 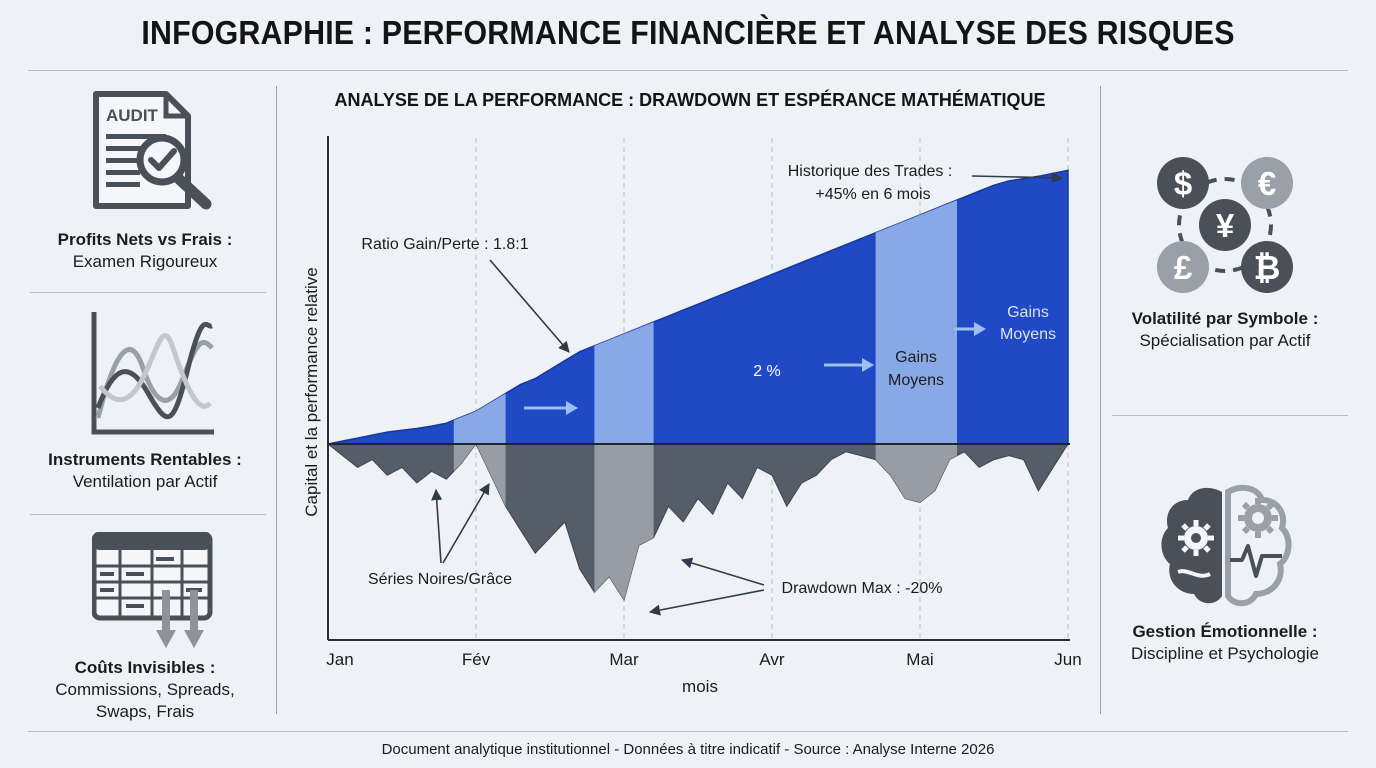 I want to click on panel-title: Gestion Émotionnelle :, so click(x=1225, y=631).